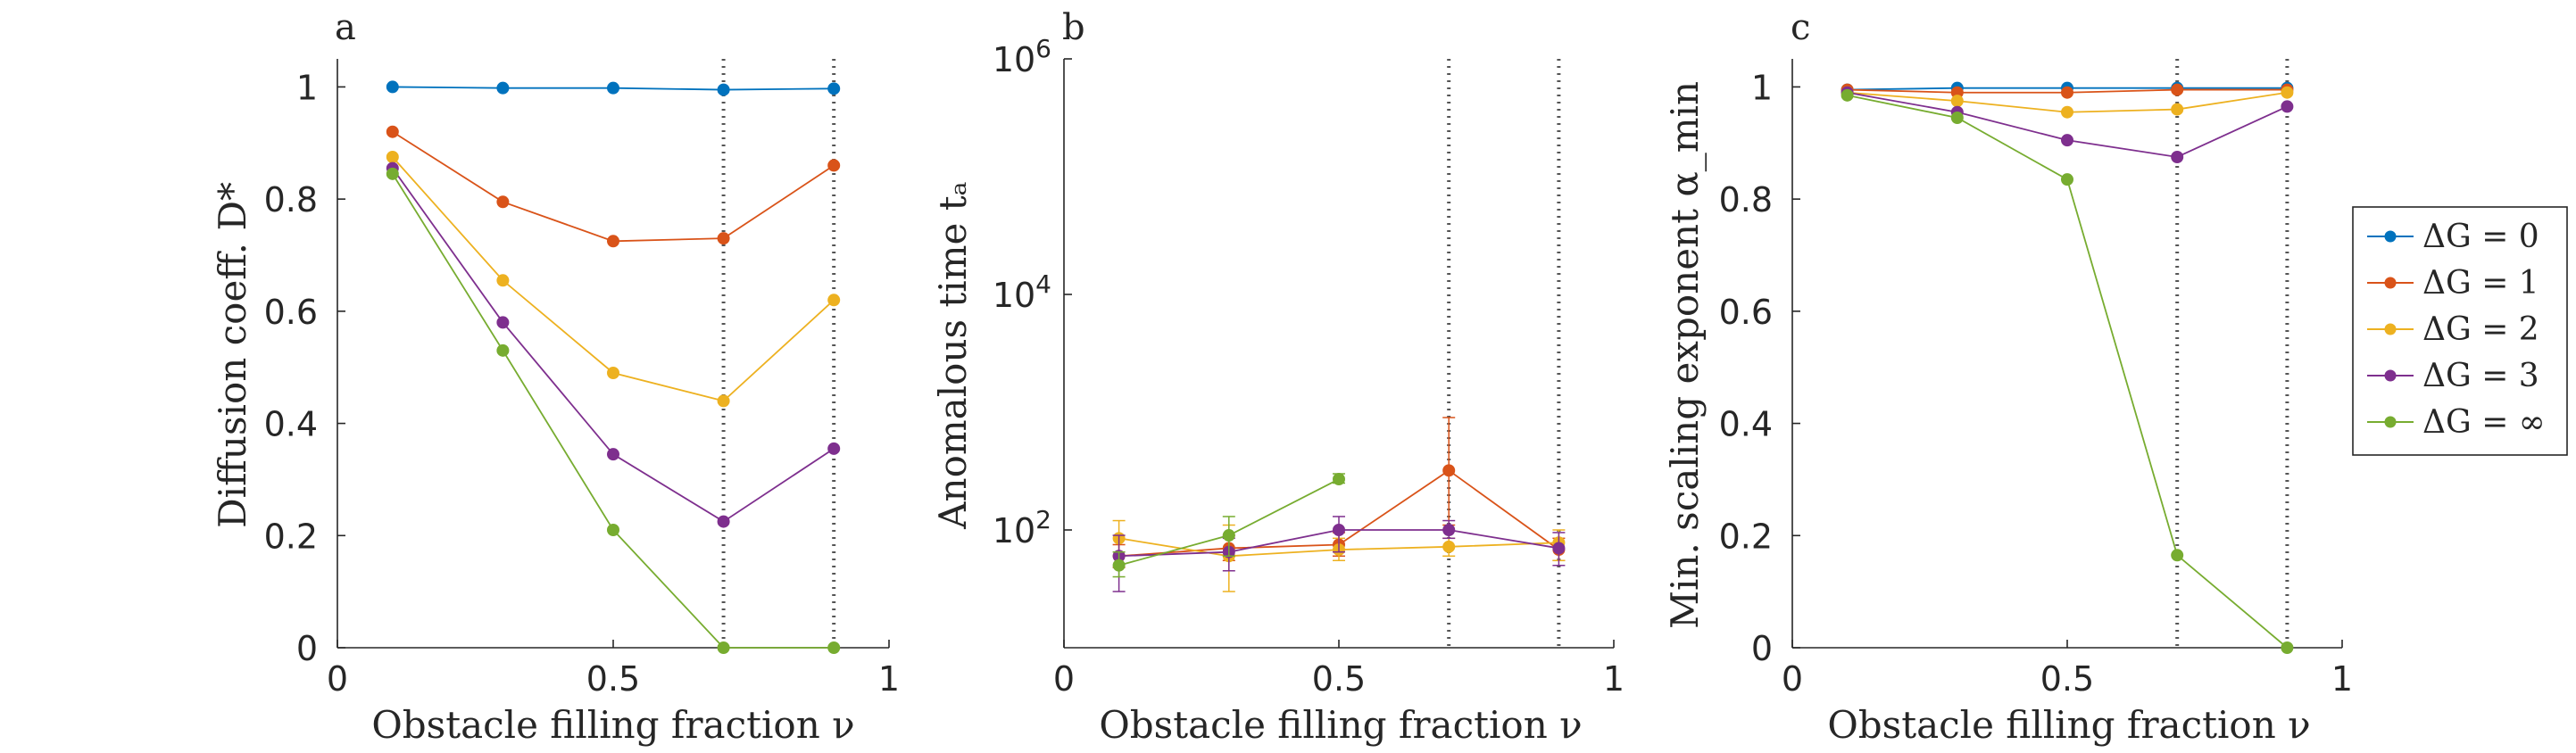 The width and height of the screenshot is (2576, 753). Describe the element at coordinates (291, 199) in the screenshot. I see `panel-a-ytick-label: 0.8` at that location.